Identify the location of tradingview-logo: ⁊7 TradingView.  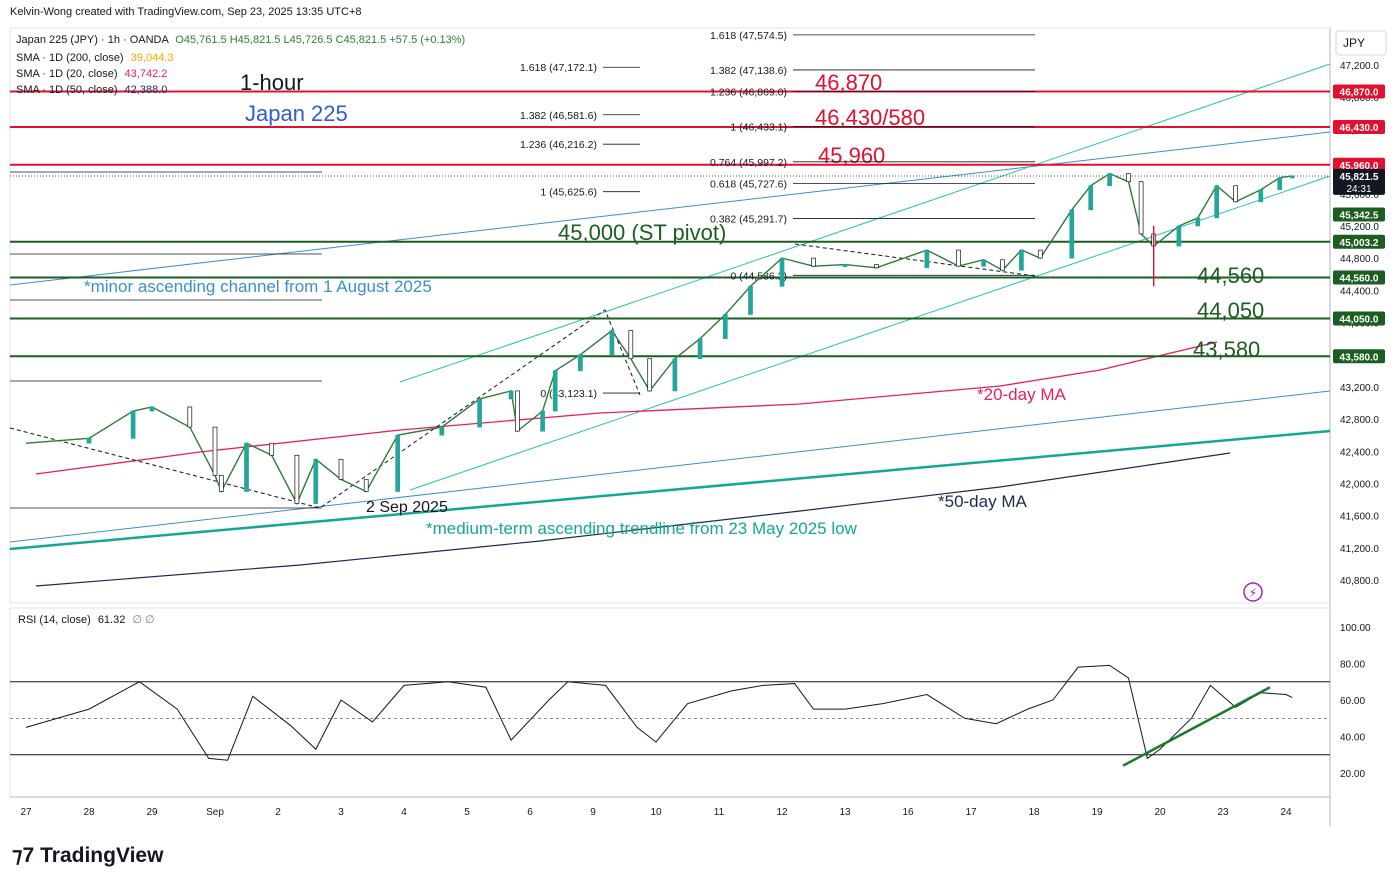
(87, 855).